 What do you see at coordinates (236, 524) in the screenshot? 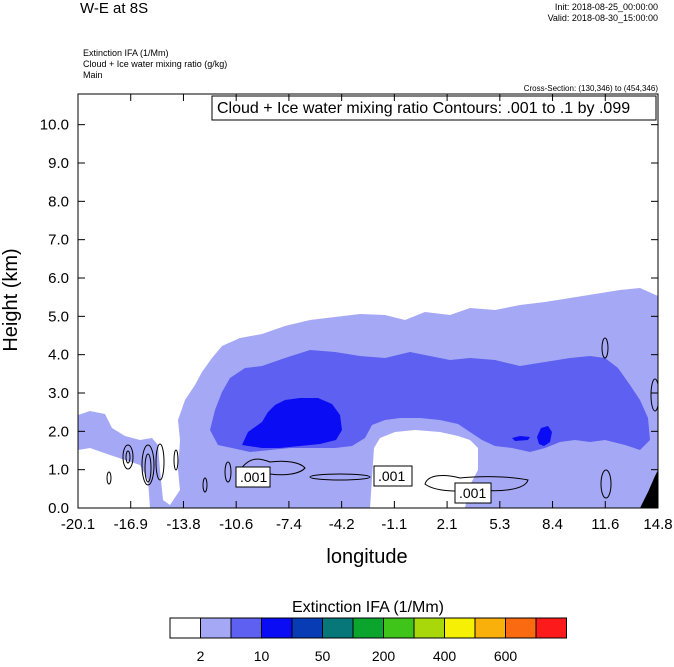
I see `x-tick-label: -10.6` at bounding box center [236, 524].